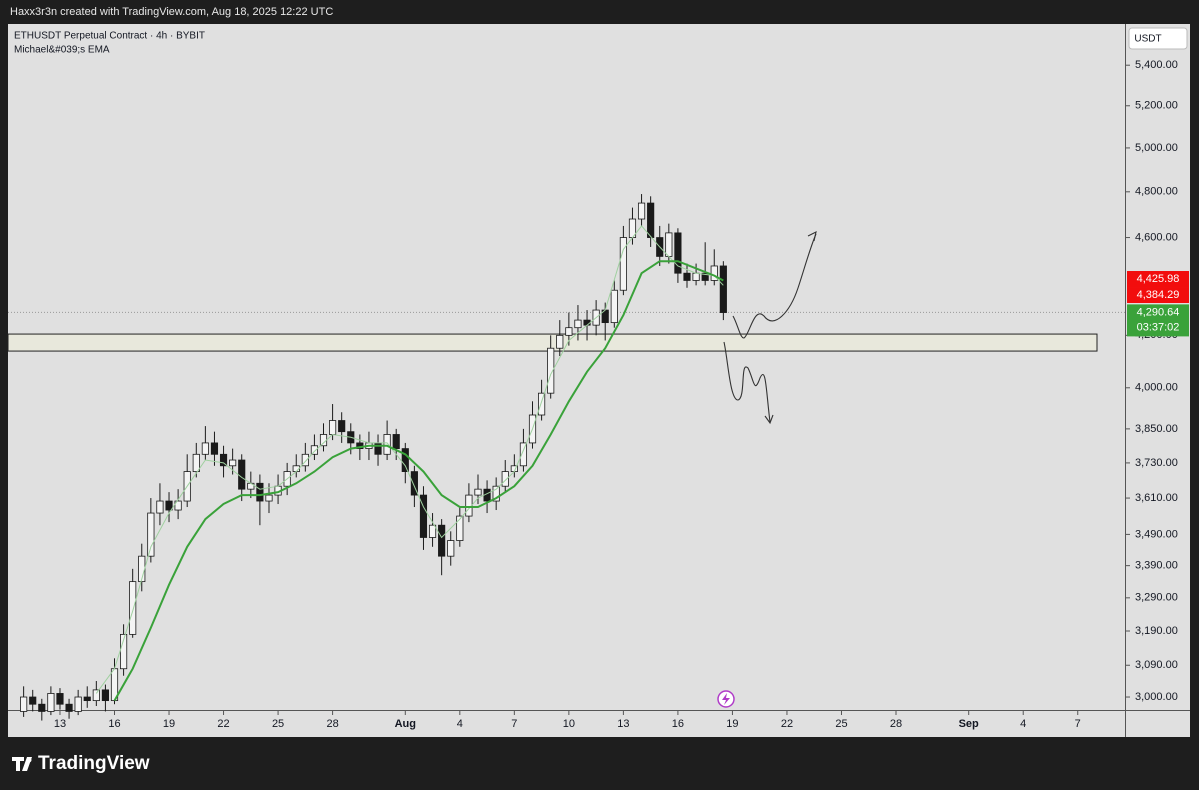 This screenshot has height=790, width=1199. What do you see at coordinates (1156, 566) in the screenshot?
I see `y-tick-label: 3,390.00` at bounding box center [1156, 566].